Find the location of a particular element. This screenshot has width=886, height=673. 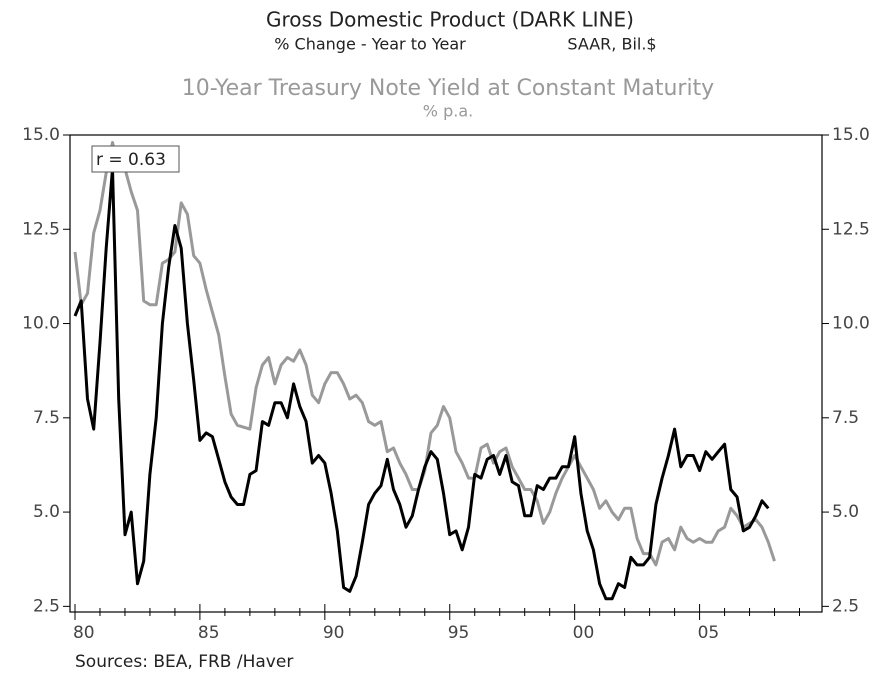

annotation-box is located at coordinates (135, 159).